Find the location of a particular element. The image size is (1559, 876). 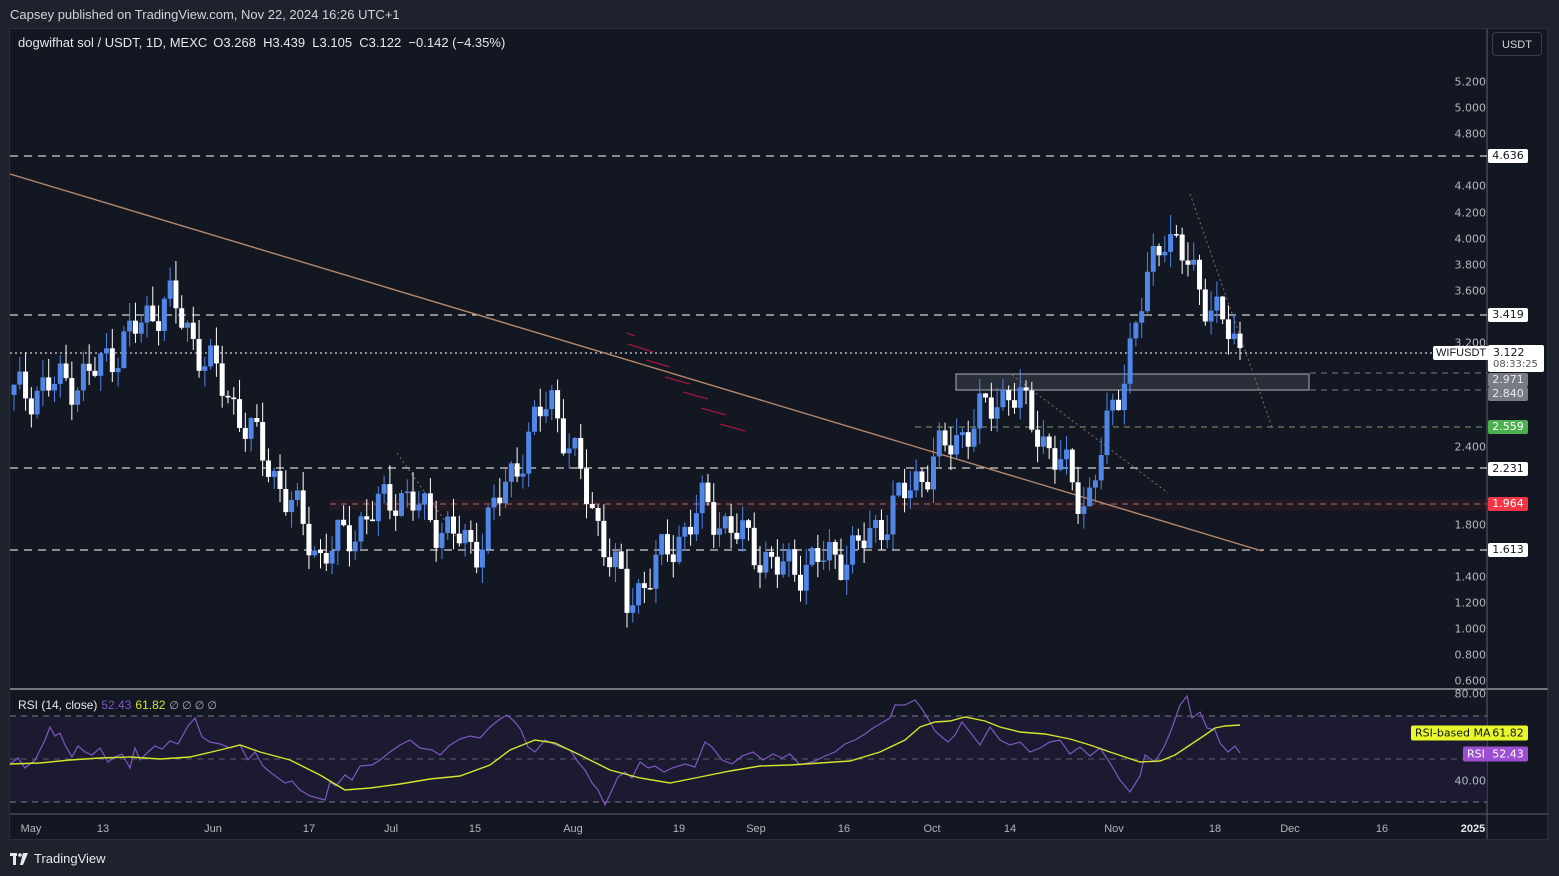

price-tick: 4.200 is located at coordinates (1470, 213).